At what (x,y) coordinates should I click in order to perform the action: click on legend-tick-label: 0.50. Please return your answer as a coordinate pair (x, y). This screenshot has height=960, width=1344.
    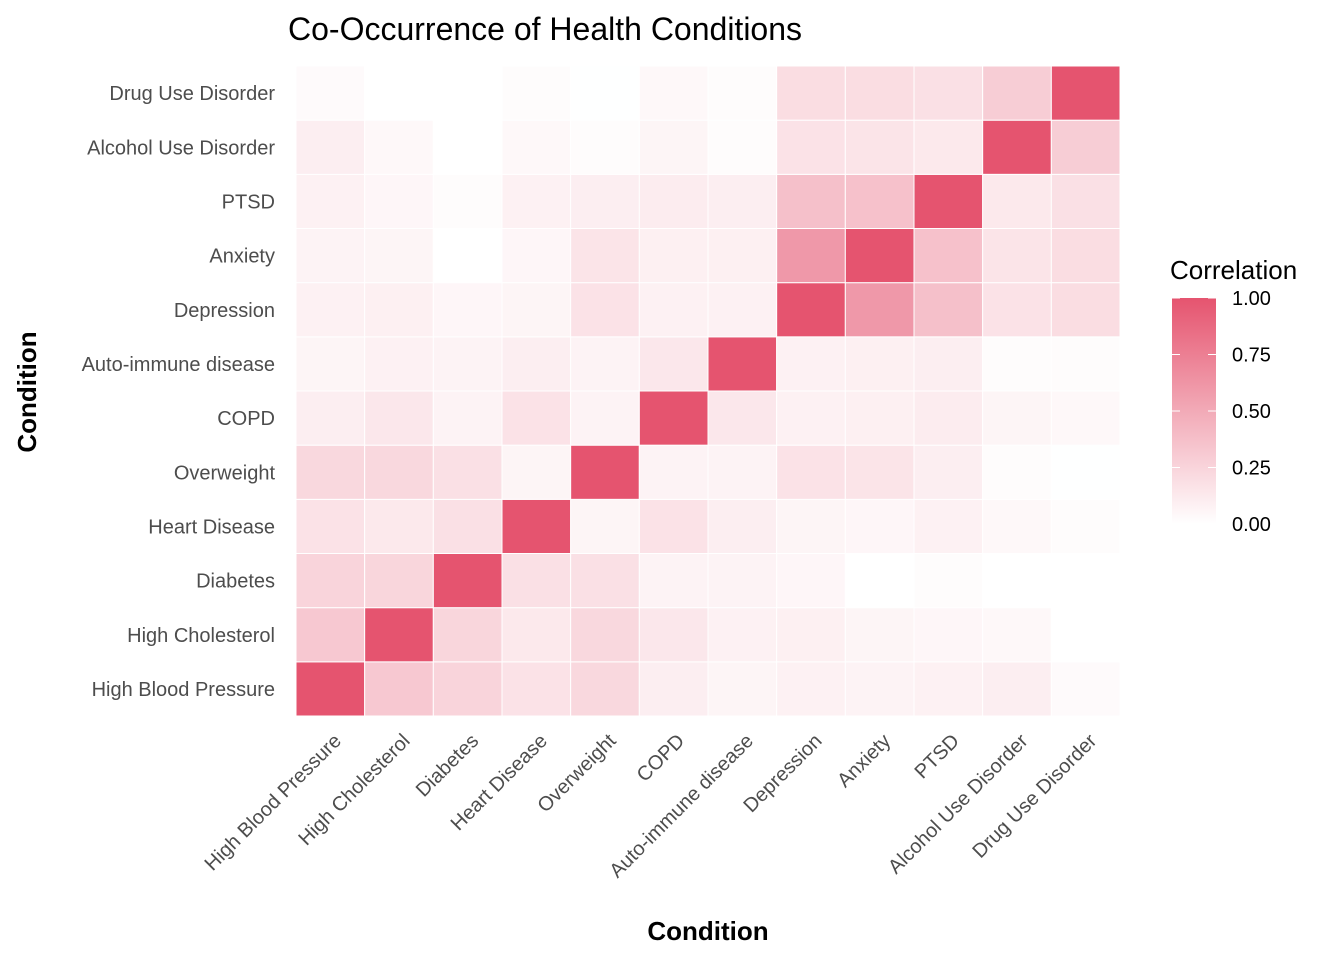
    Looking at the image, I should click on (1251, 412).